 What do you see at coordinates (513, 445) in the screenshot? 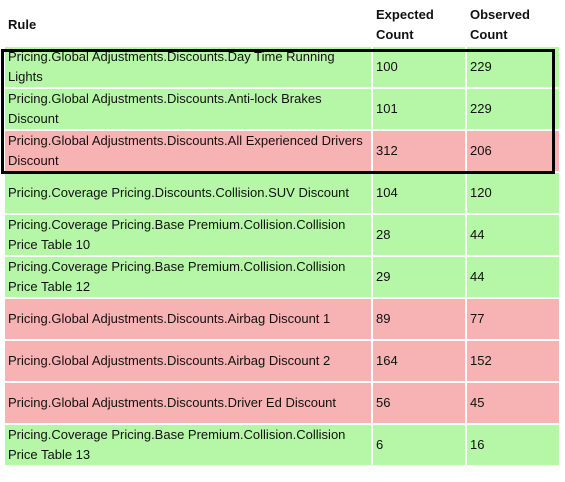
I see `observed-count-cell: 16` at bounding box center [513, 445].